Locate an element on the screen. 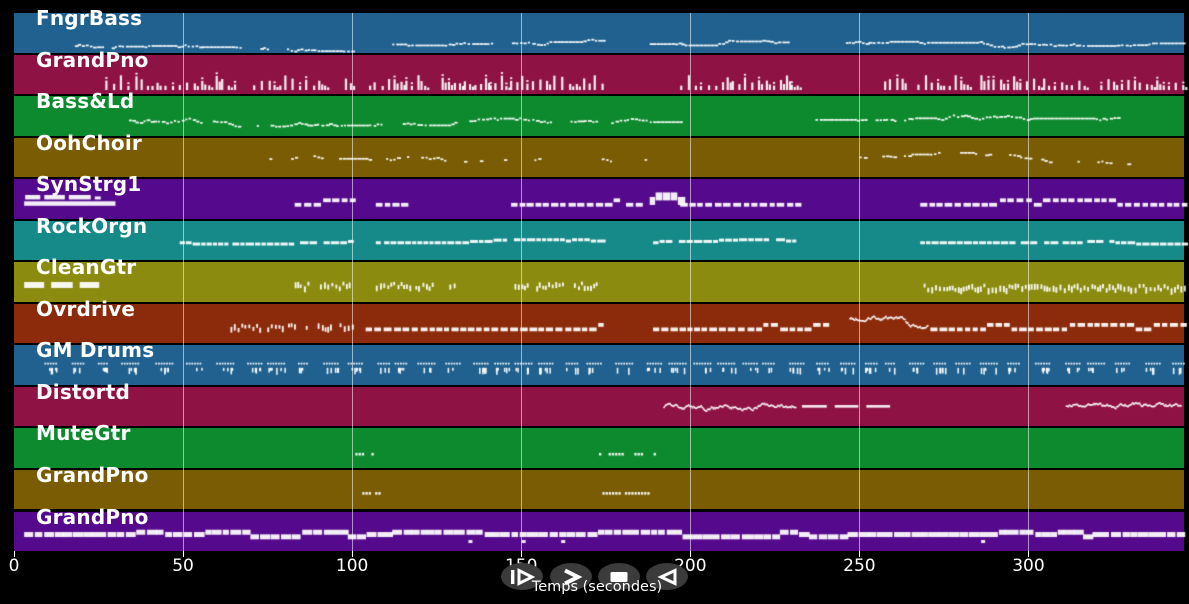  play-bar-icon is located at coordinates (523, 576).